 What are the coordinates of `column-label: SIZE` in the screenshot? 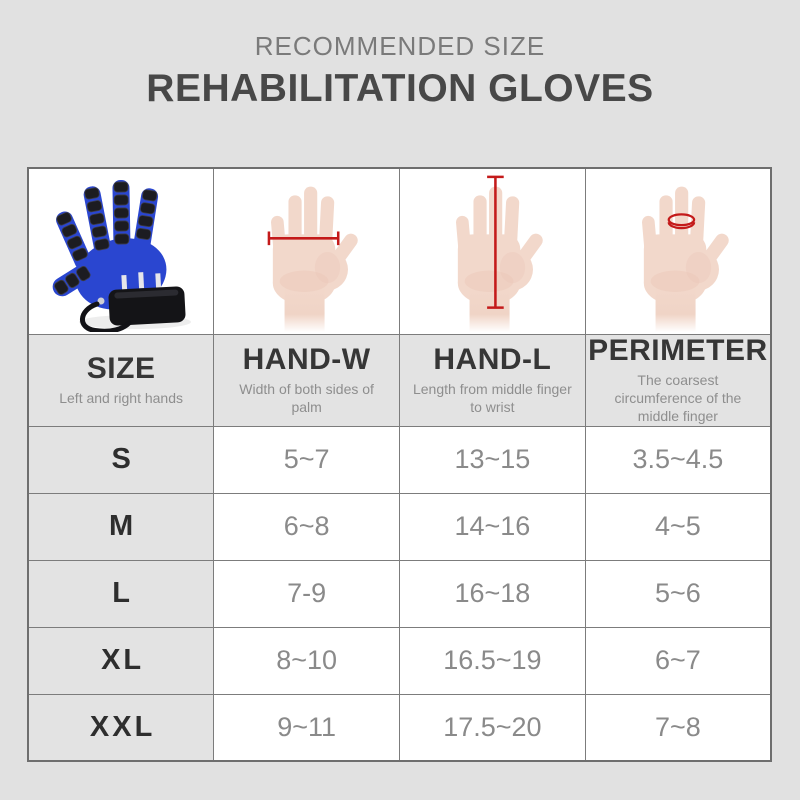 It's located at (121, 368).